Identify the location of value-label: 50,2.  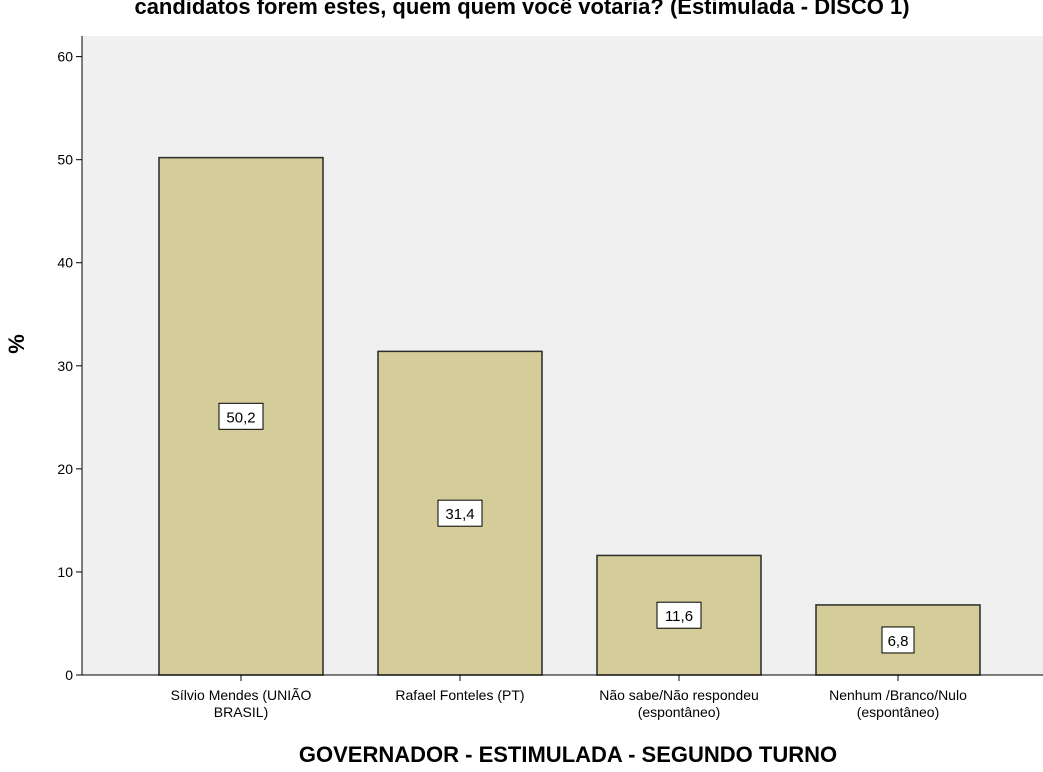
(240, 417).